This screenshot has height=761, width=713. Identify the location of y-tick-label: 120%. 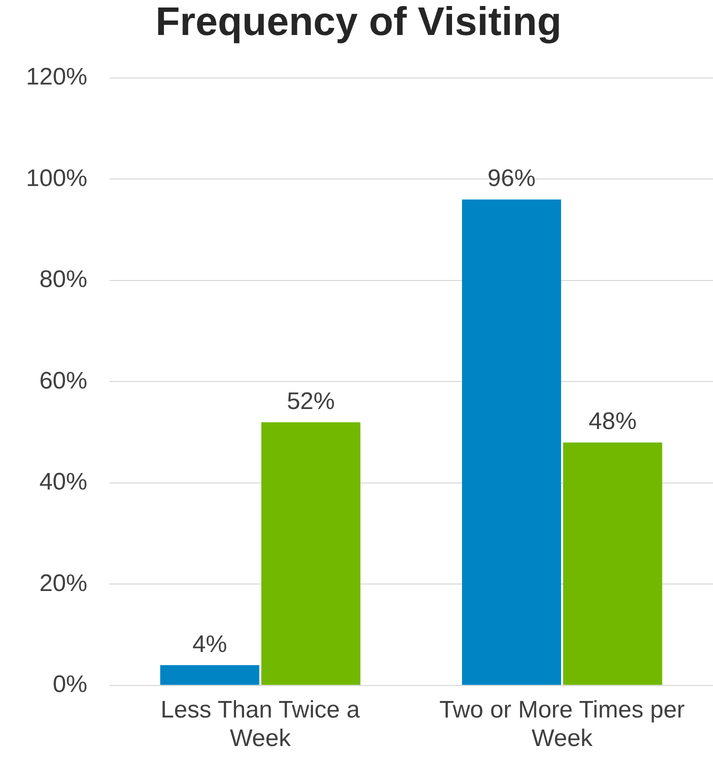
(57, 77).